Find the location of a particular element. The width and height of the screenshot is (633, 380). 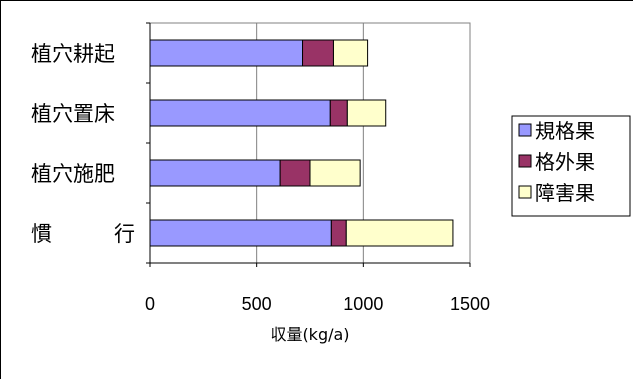

legend-box is located at coordinates (571, 166).